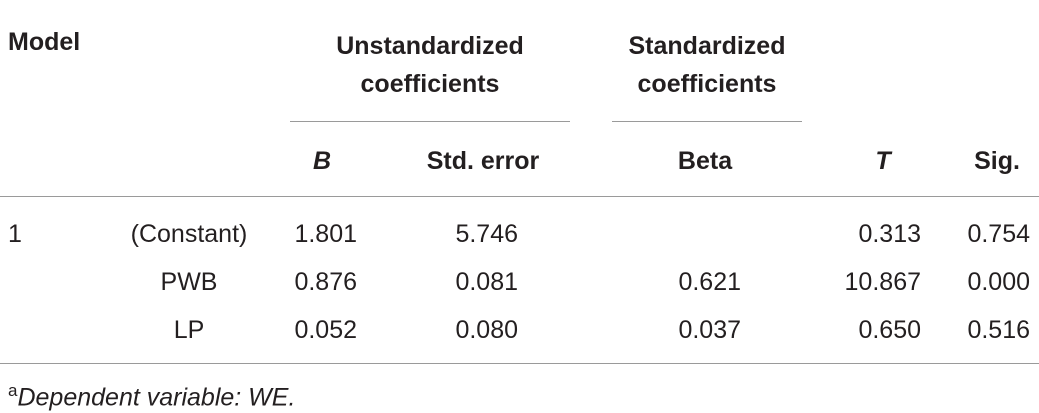 This screenshot has height=413, width=1039. What do you see at coordinates (519, 363) in the screenshot?
I see `bottom-rule` at bounding box center [519, 363].